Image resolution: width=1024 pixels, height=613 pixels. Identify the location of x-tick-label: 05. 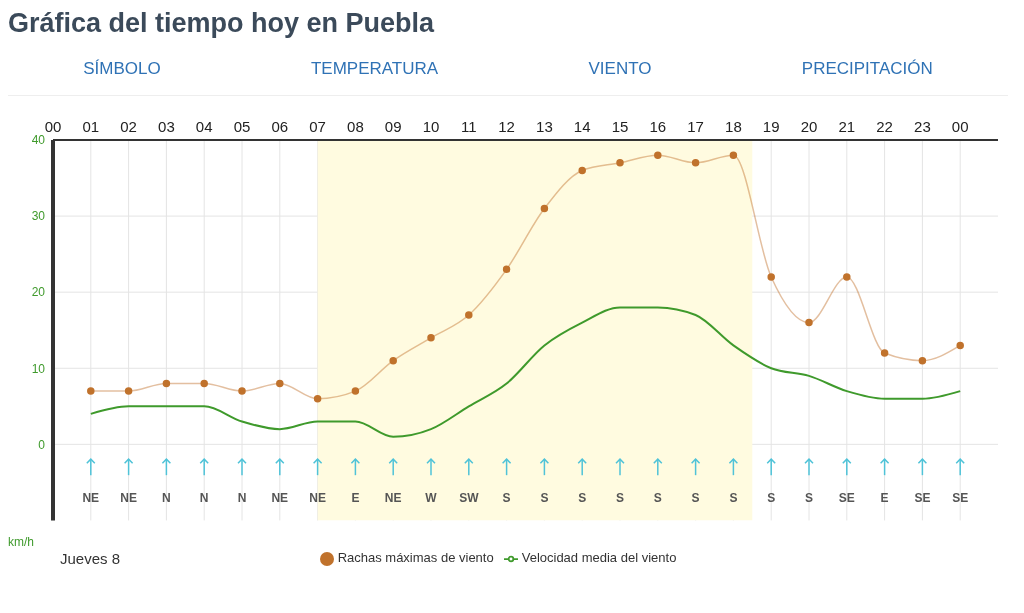
(242, 126).